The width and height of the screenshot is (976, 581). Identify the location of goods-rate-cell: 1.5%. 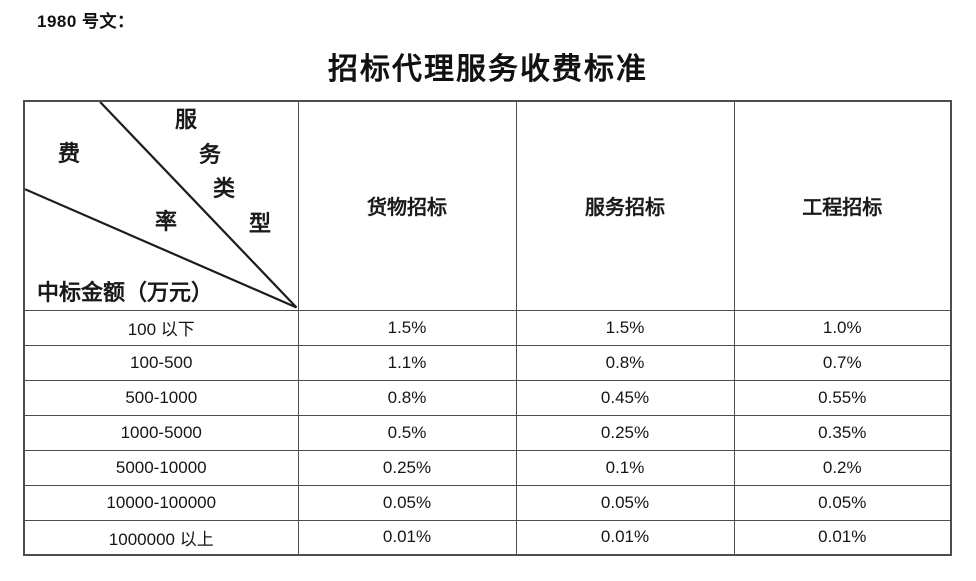
(407, 327).